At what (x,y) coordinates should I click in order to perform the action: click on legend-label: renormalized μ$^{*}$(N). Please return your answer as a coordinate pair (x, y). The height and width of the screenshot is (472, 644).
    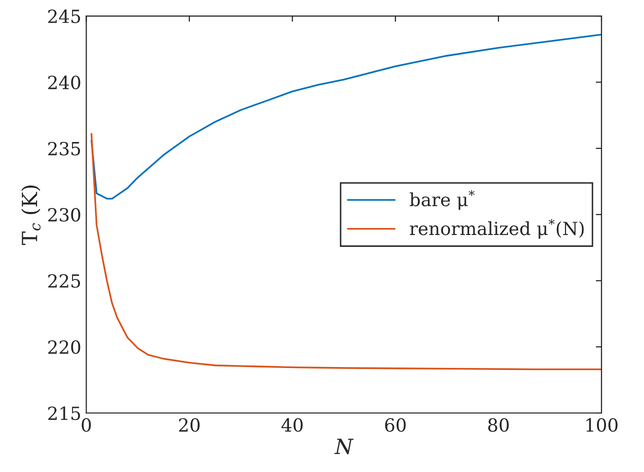
    Looking at the image, I should click on (497, 229).